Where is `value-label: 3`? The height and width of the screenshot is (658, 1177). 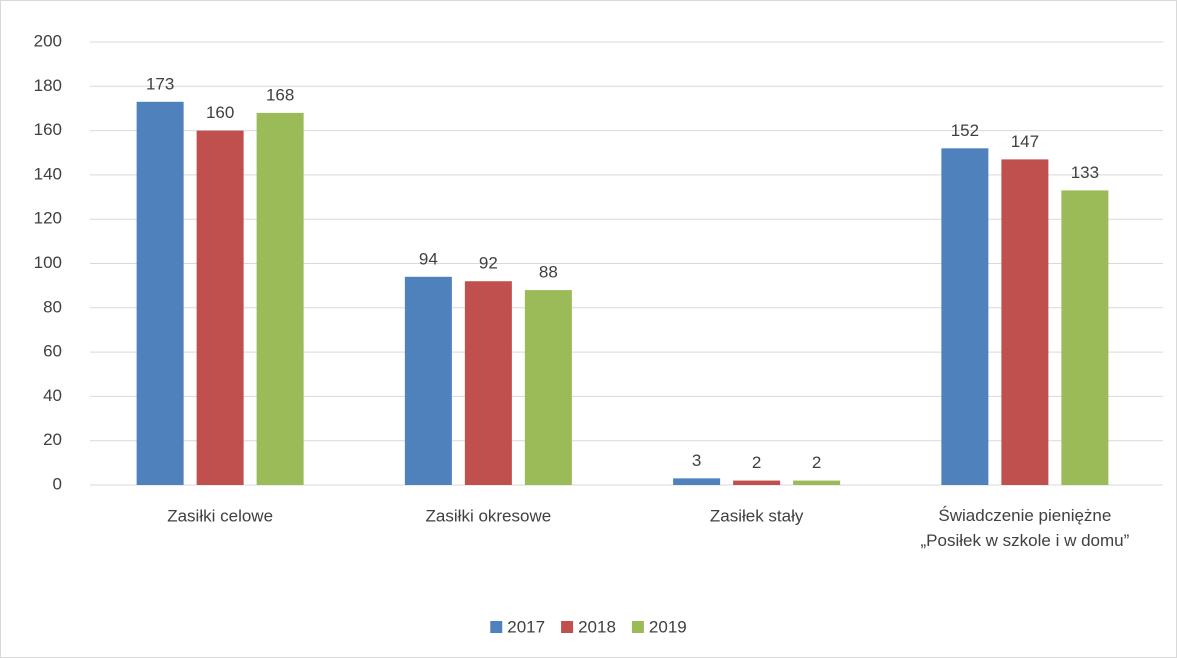
value-label: 3 is located at coordinates (696, 460).